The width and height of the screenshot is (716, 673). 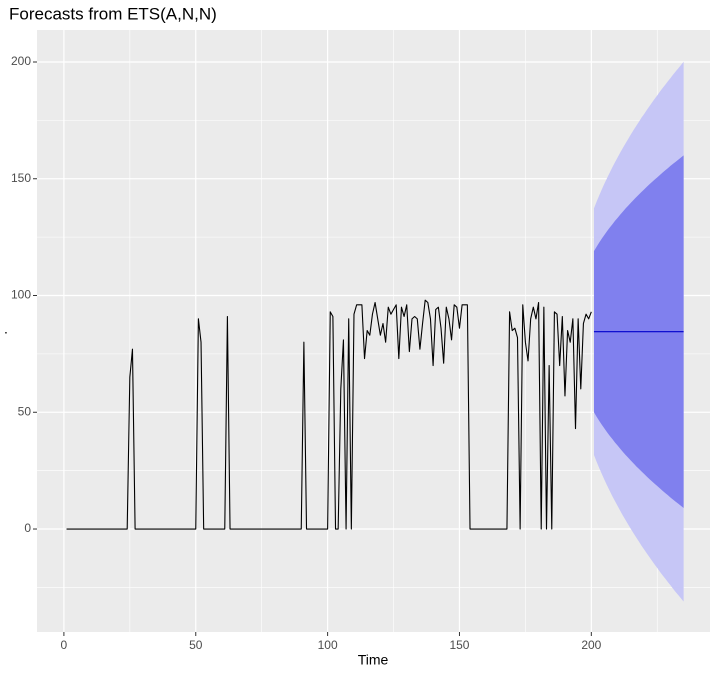 What do you see at coordinates (196, 645) in the screenshot?
I see `x-tick-label: 50` at bounding box center [196, 645].